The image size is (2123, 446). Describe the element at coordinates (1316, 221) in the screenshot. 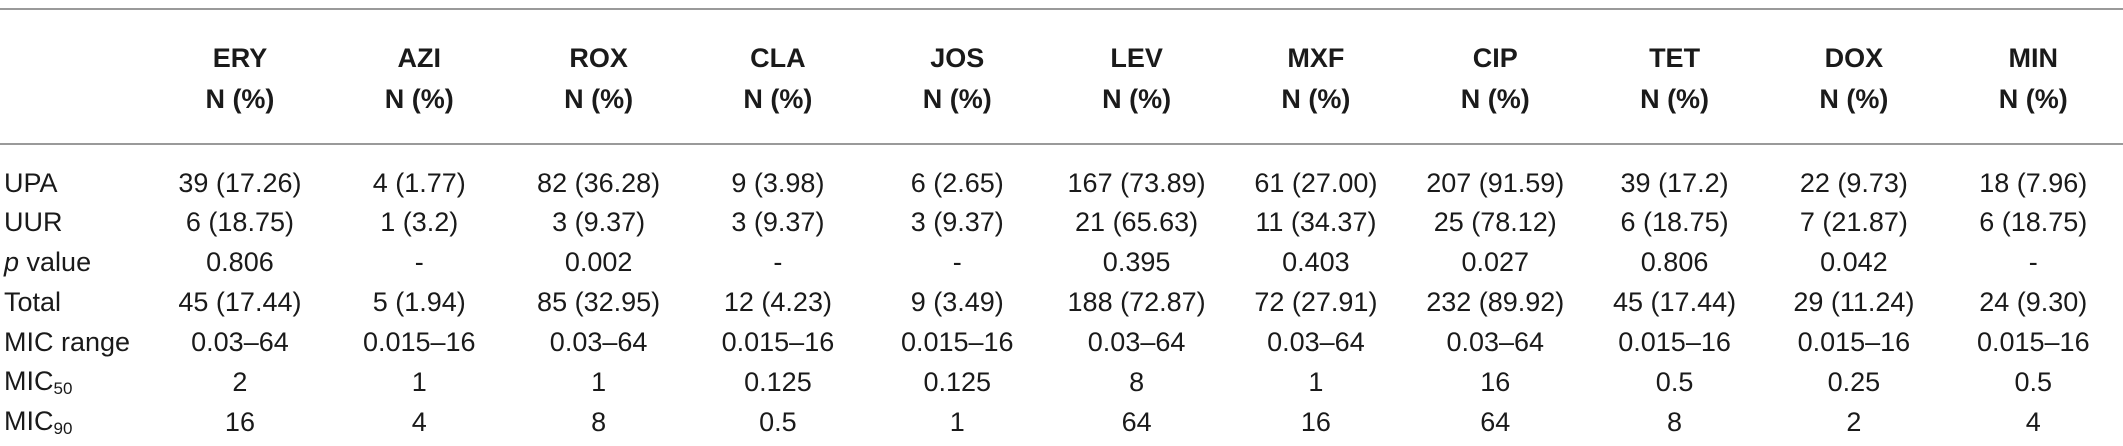

I see `table-cell: 11 (34.37)` at that location.